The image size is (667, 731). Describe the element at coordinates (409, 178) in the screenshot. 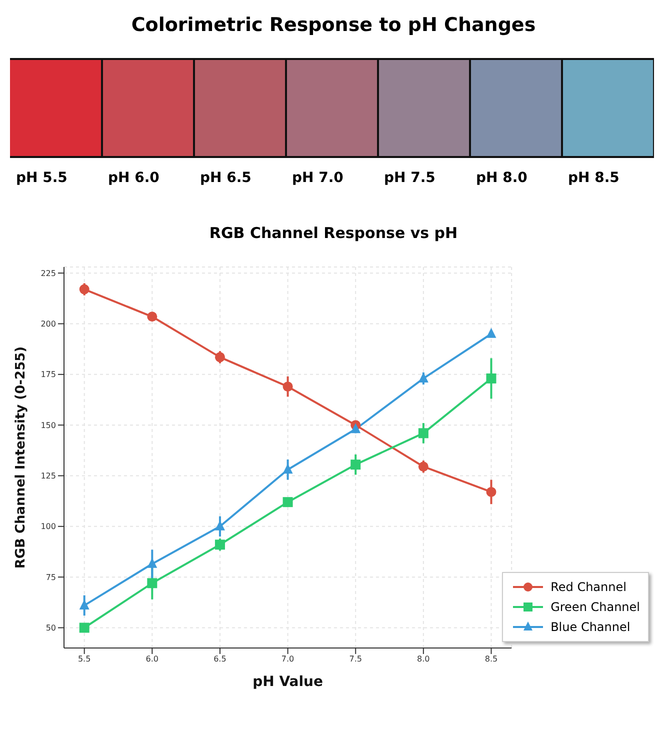

I see `category-label: pH 7.5` at that location.